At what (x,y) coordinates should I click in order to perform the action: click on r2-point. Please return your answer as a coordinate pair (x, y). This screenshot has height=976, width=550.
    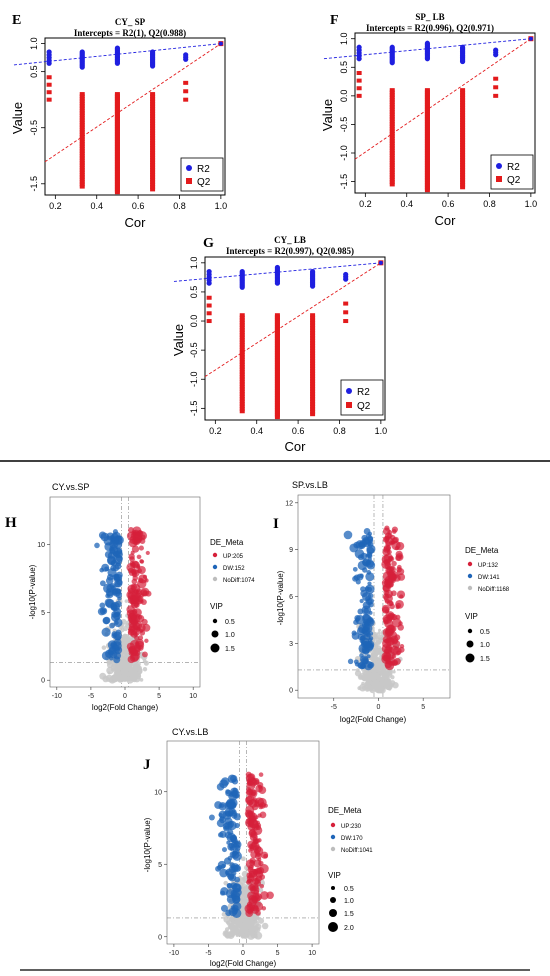
    Looking at the image, I should click on (242, 271).